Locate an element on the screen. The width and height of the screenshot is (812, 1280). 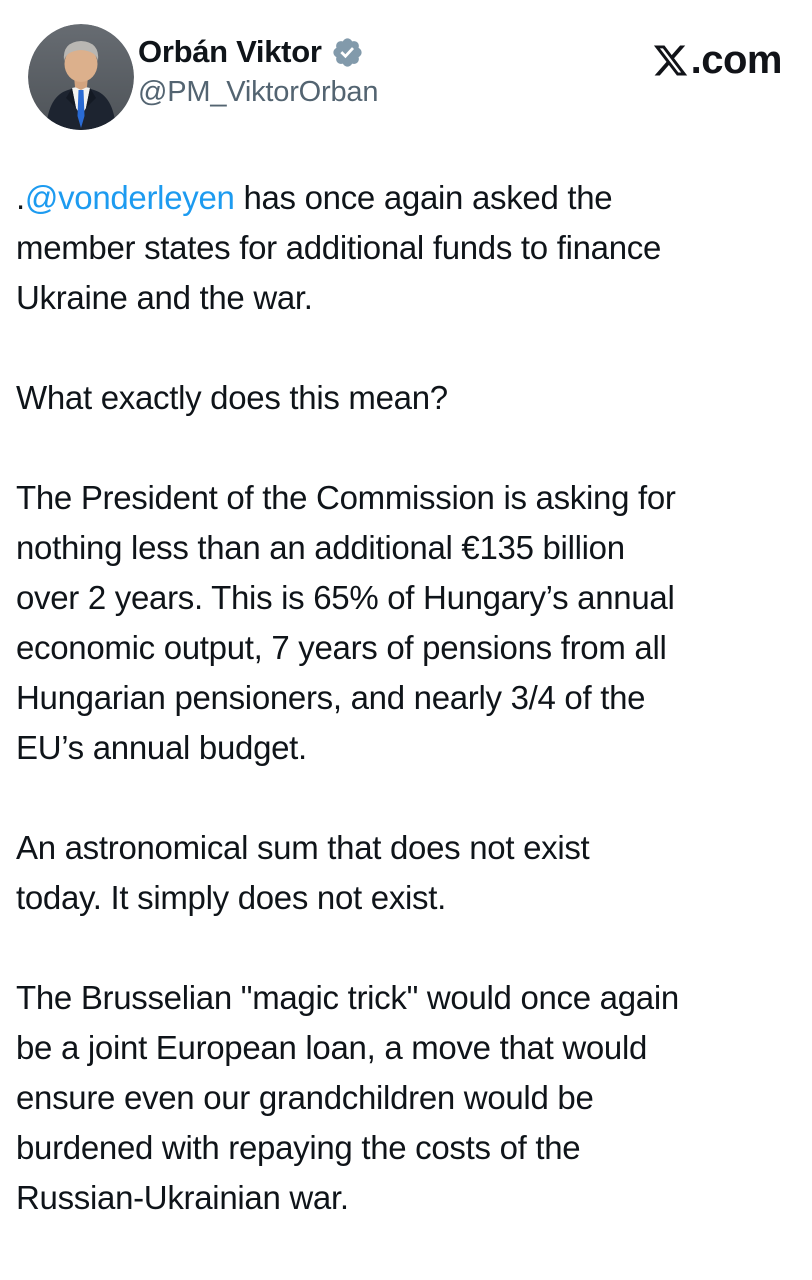
post-line: ensure even our grandchildren would be is located at coordinates (409, 1098).